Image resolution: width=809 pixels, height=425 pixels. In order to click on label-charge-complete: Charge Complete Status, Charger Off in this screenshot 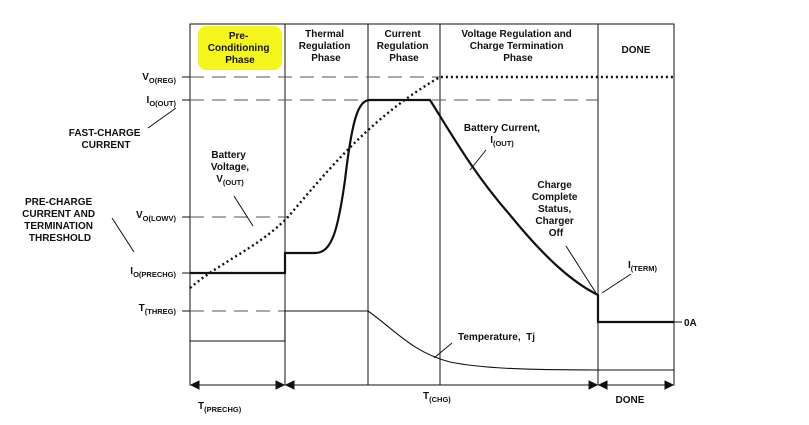, I will do `click(556, 209)`.